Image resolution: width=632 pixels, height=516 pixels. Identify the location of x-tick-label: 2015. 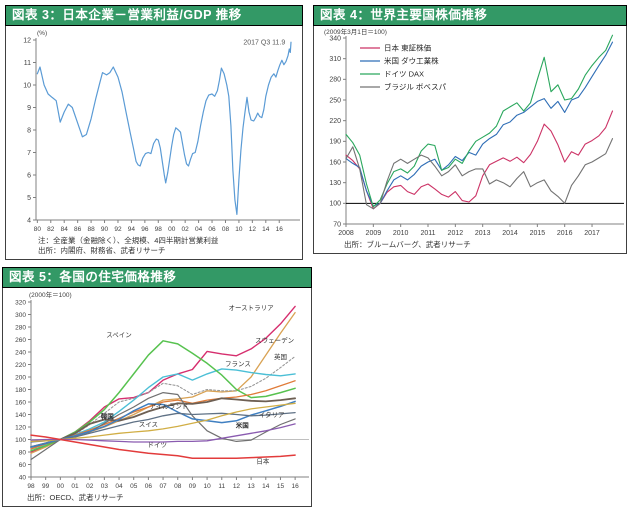
(538, 233).